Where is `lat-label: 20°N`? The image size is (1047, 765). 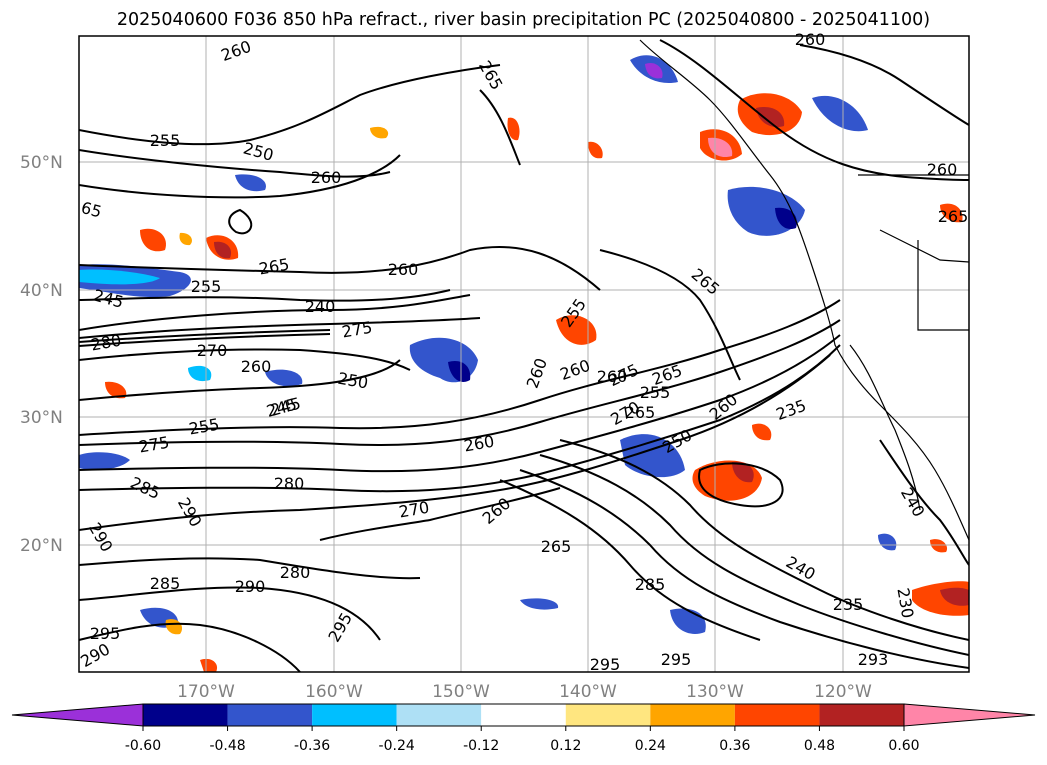
lat-label: 20°N is located at coordinates (41, 546).